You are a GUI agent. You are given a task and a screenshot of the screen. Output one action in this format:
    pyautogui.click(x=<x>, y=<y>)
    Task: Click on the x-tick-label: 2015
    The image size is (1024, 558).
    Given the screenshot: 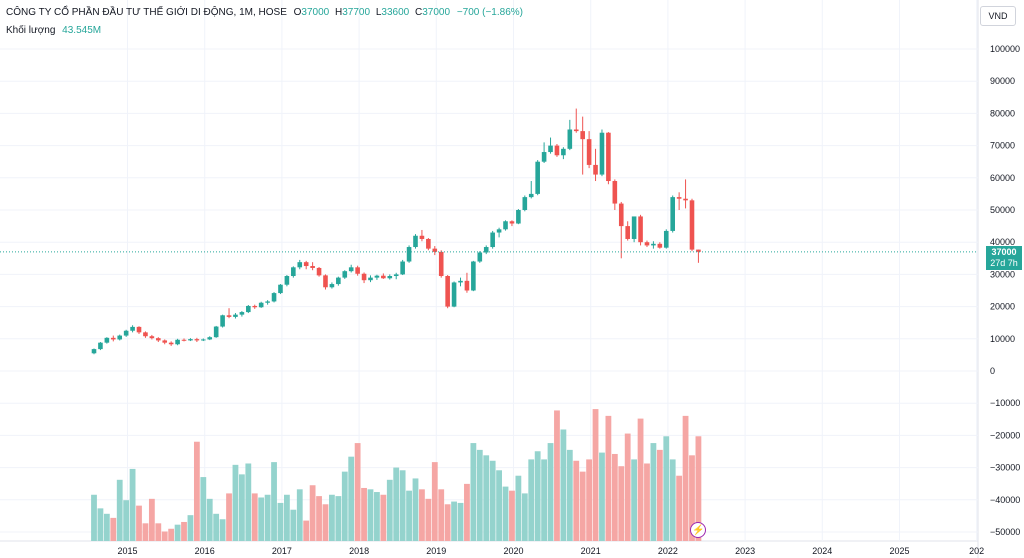 What is the action you would take?
    pyautogui.click(x=127, y=551)
    